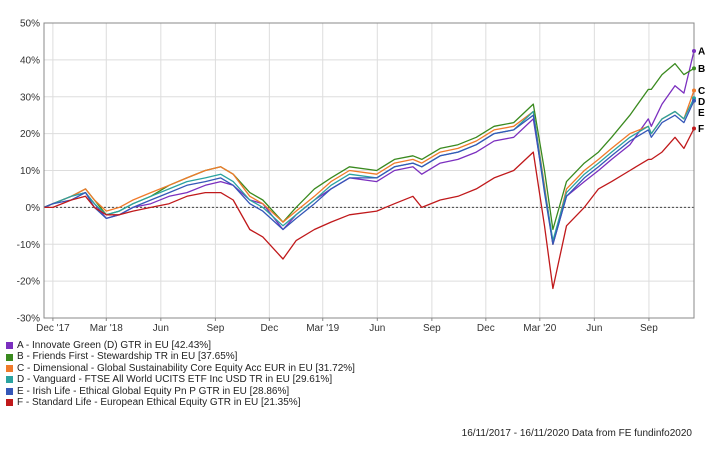  What do you see at coordinates (701, 52) in the screenshot?
I see `series-end-label: A` at bounding box center [701, 52].